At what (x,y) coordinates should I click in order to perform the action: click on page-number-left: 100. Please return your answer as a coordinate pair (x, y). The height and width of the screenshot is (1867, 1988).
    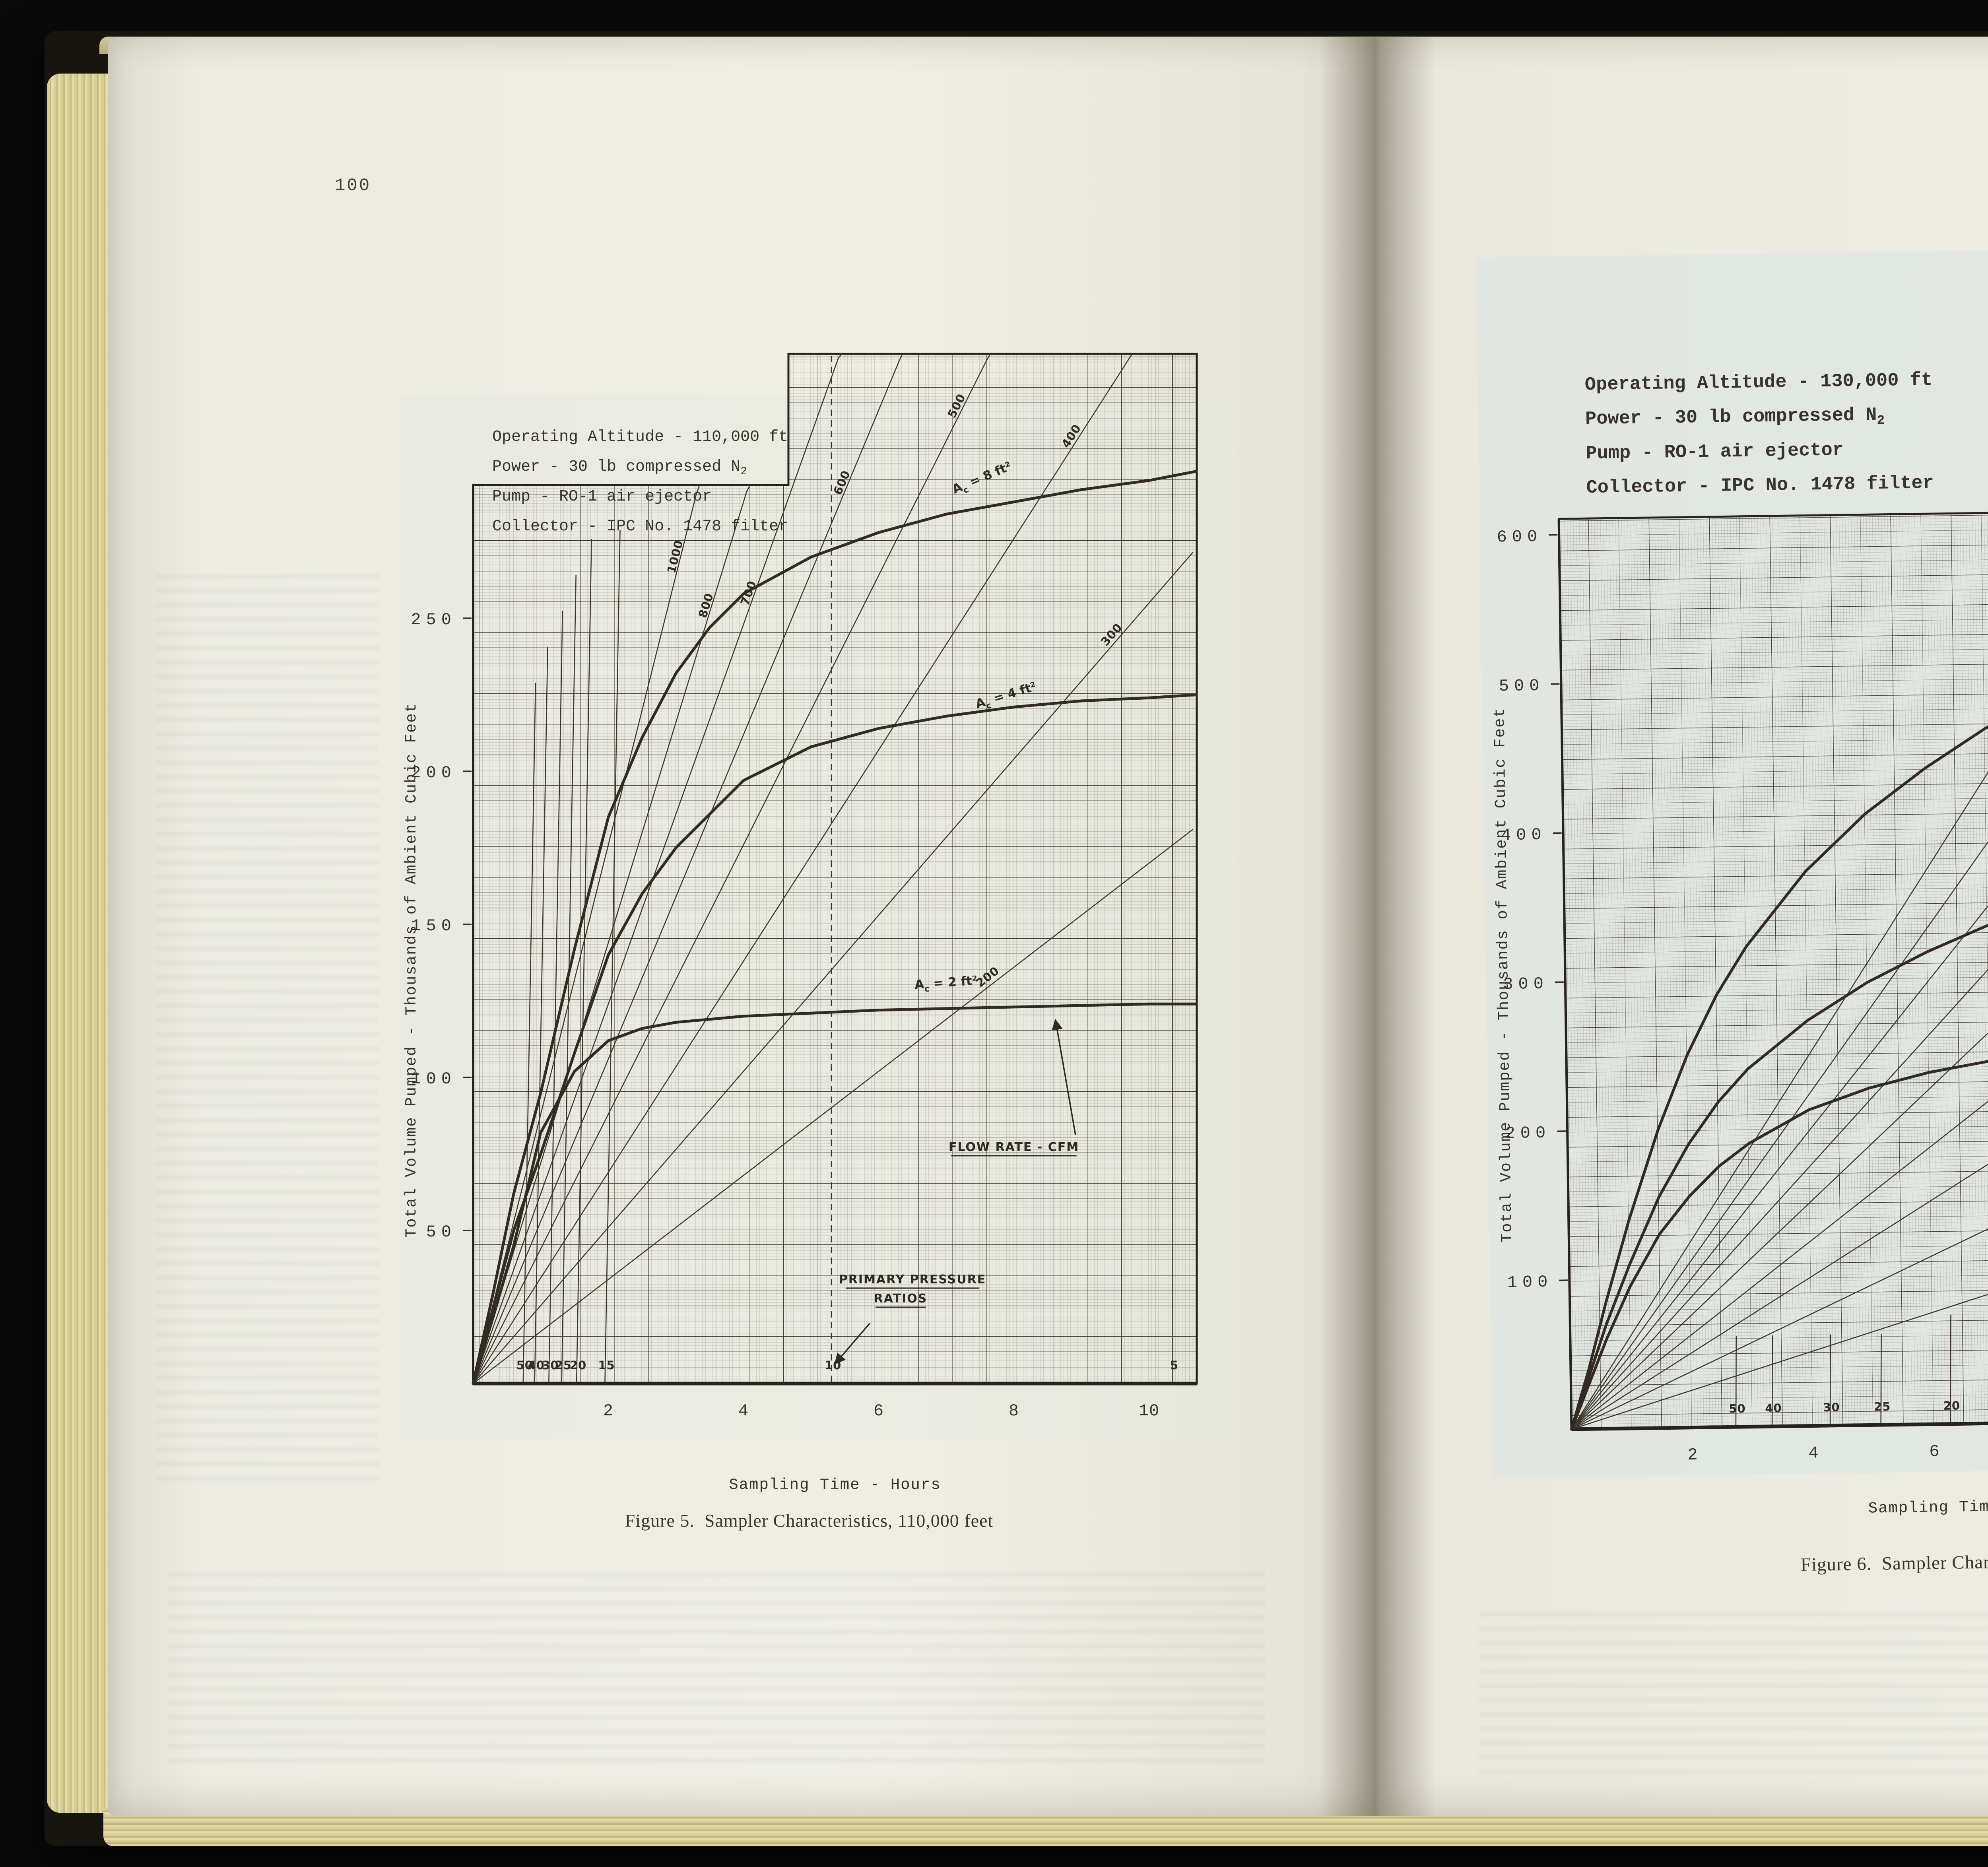
    Looking at the image, I should click on (353, 186).